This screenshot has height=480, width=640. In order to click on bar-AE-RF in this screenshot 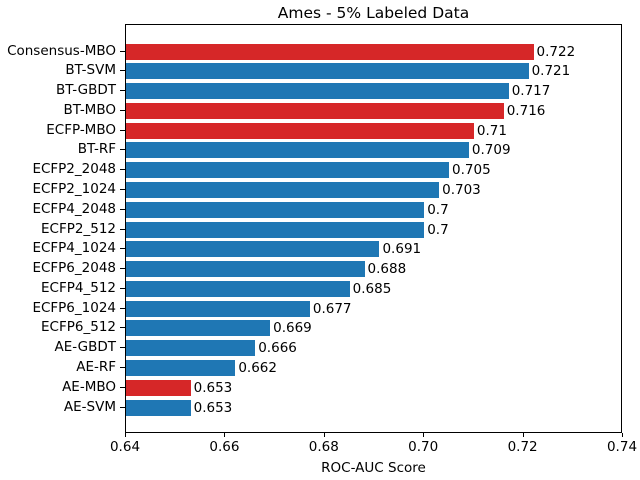, I will do `click(181, 367)`.